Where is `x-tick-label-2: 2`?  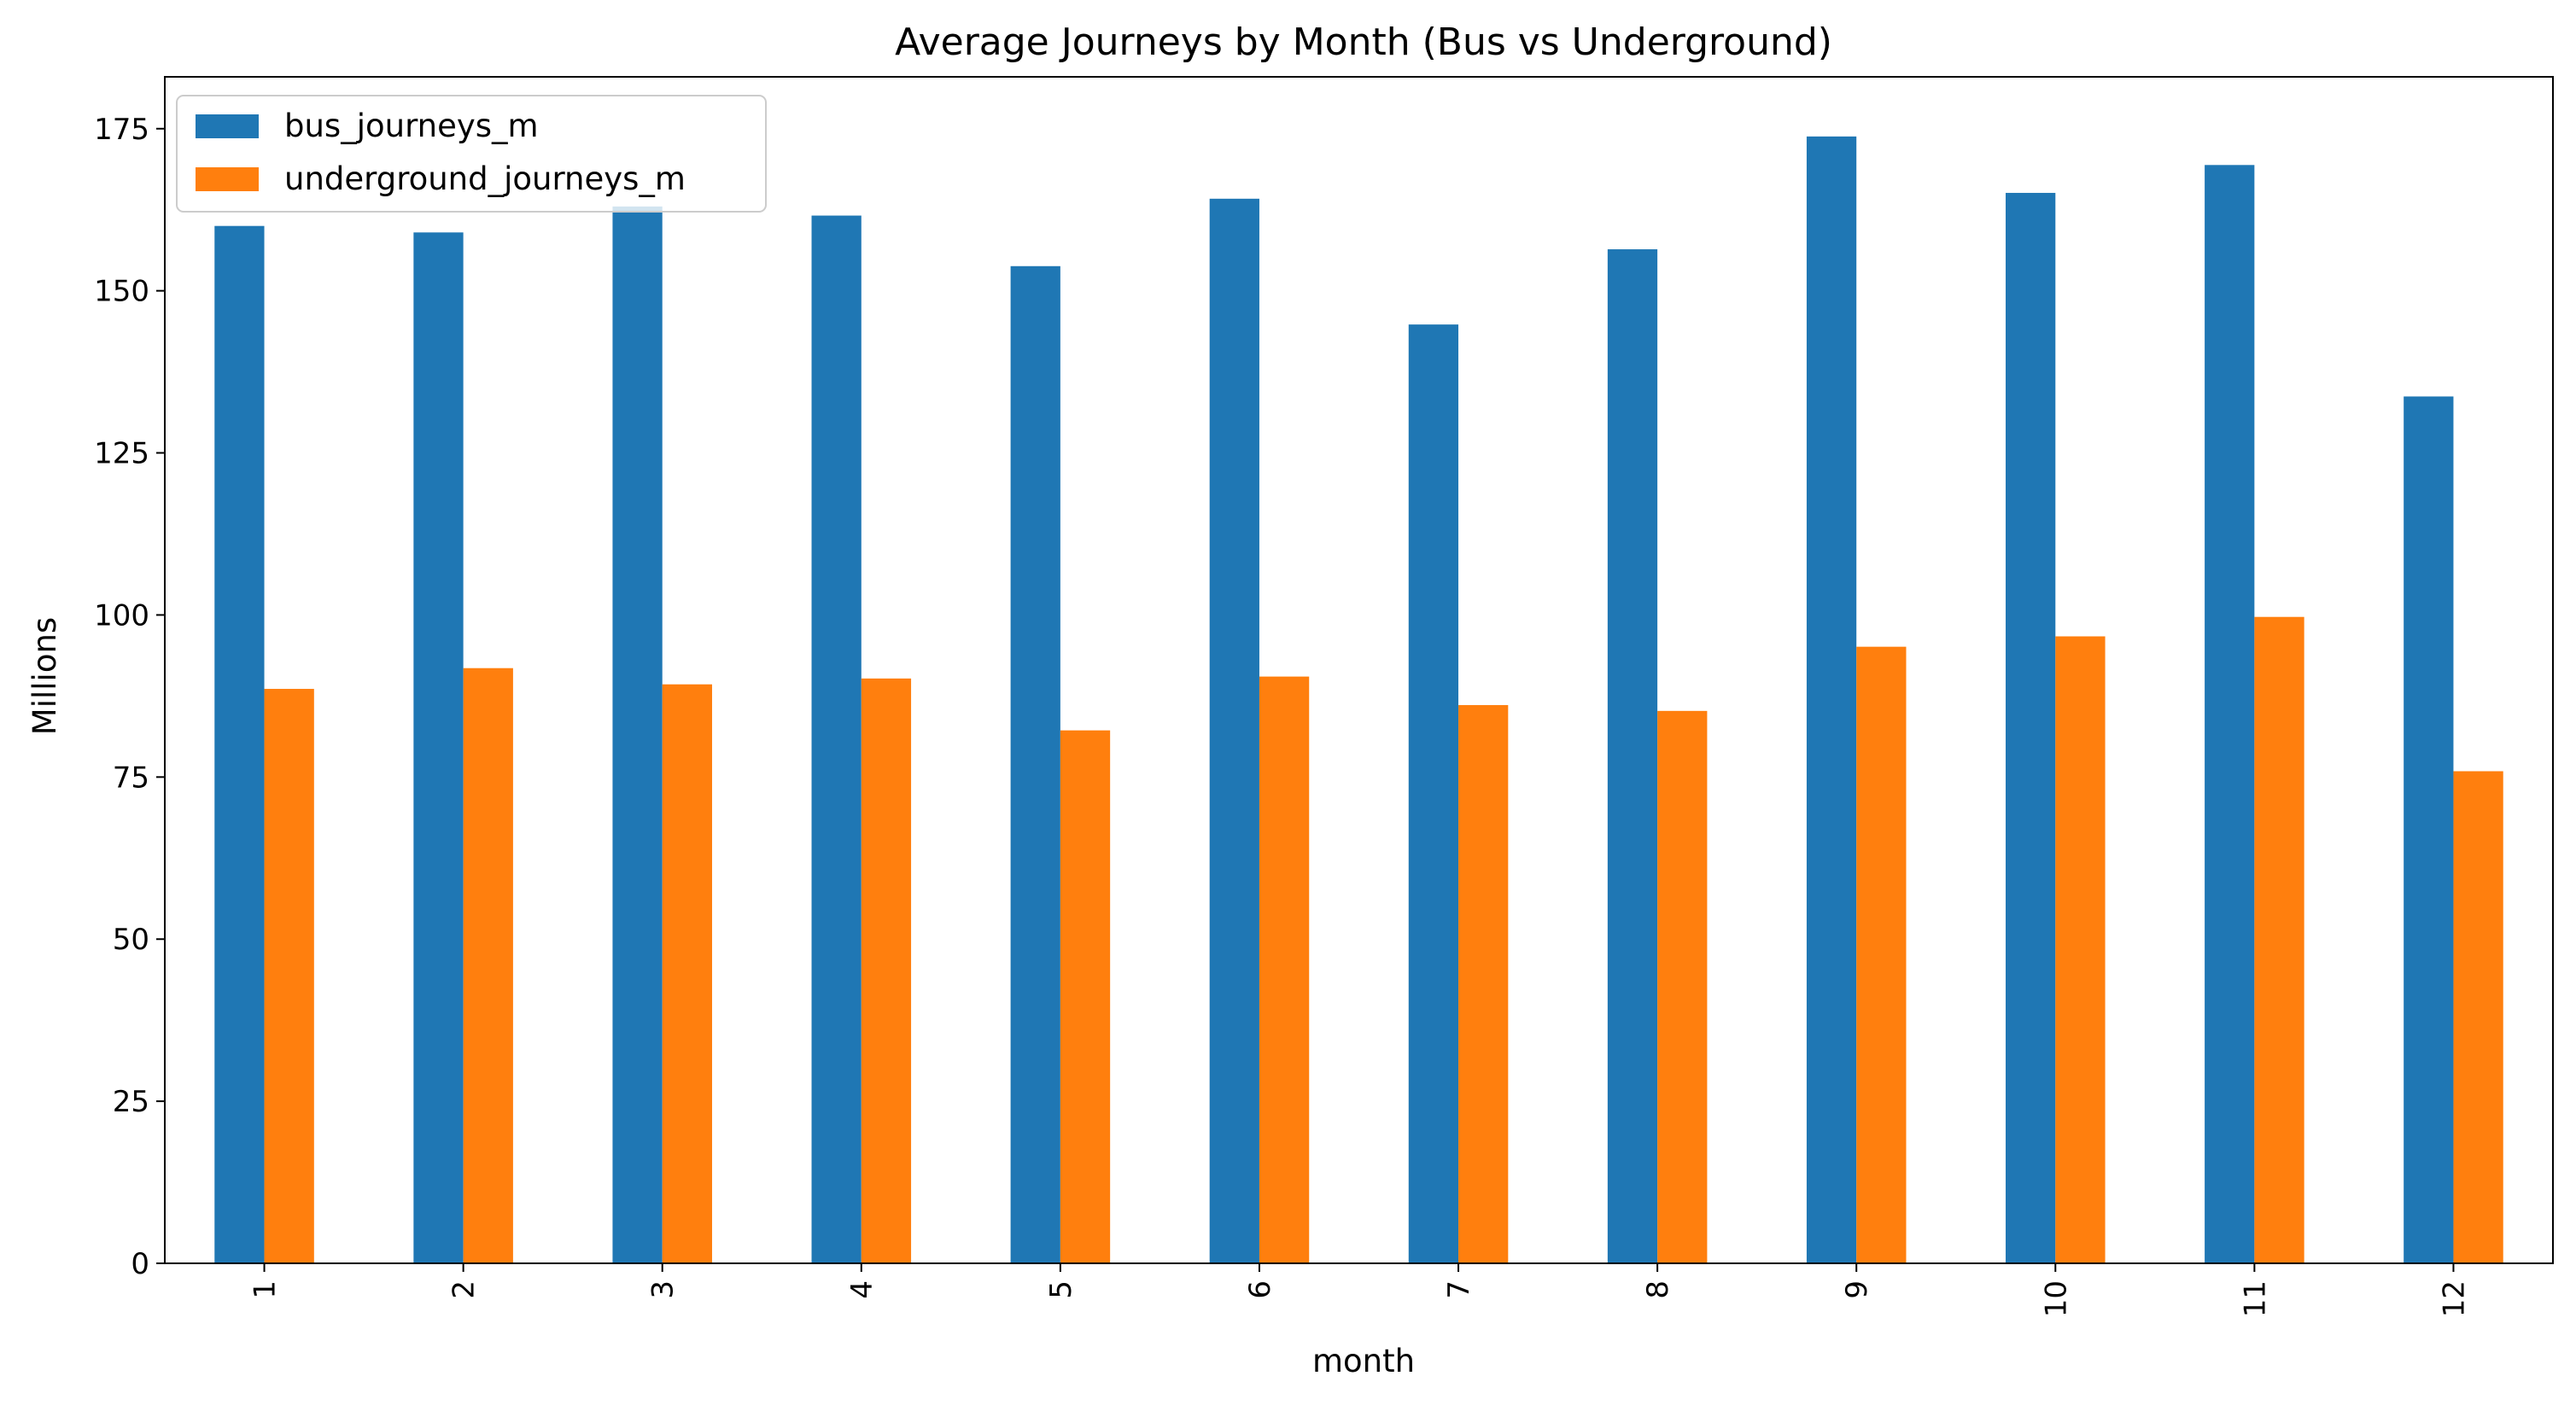
x-tick-label-2: 2 is located at coordinates (464, 1290).